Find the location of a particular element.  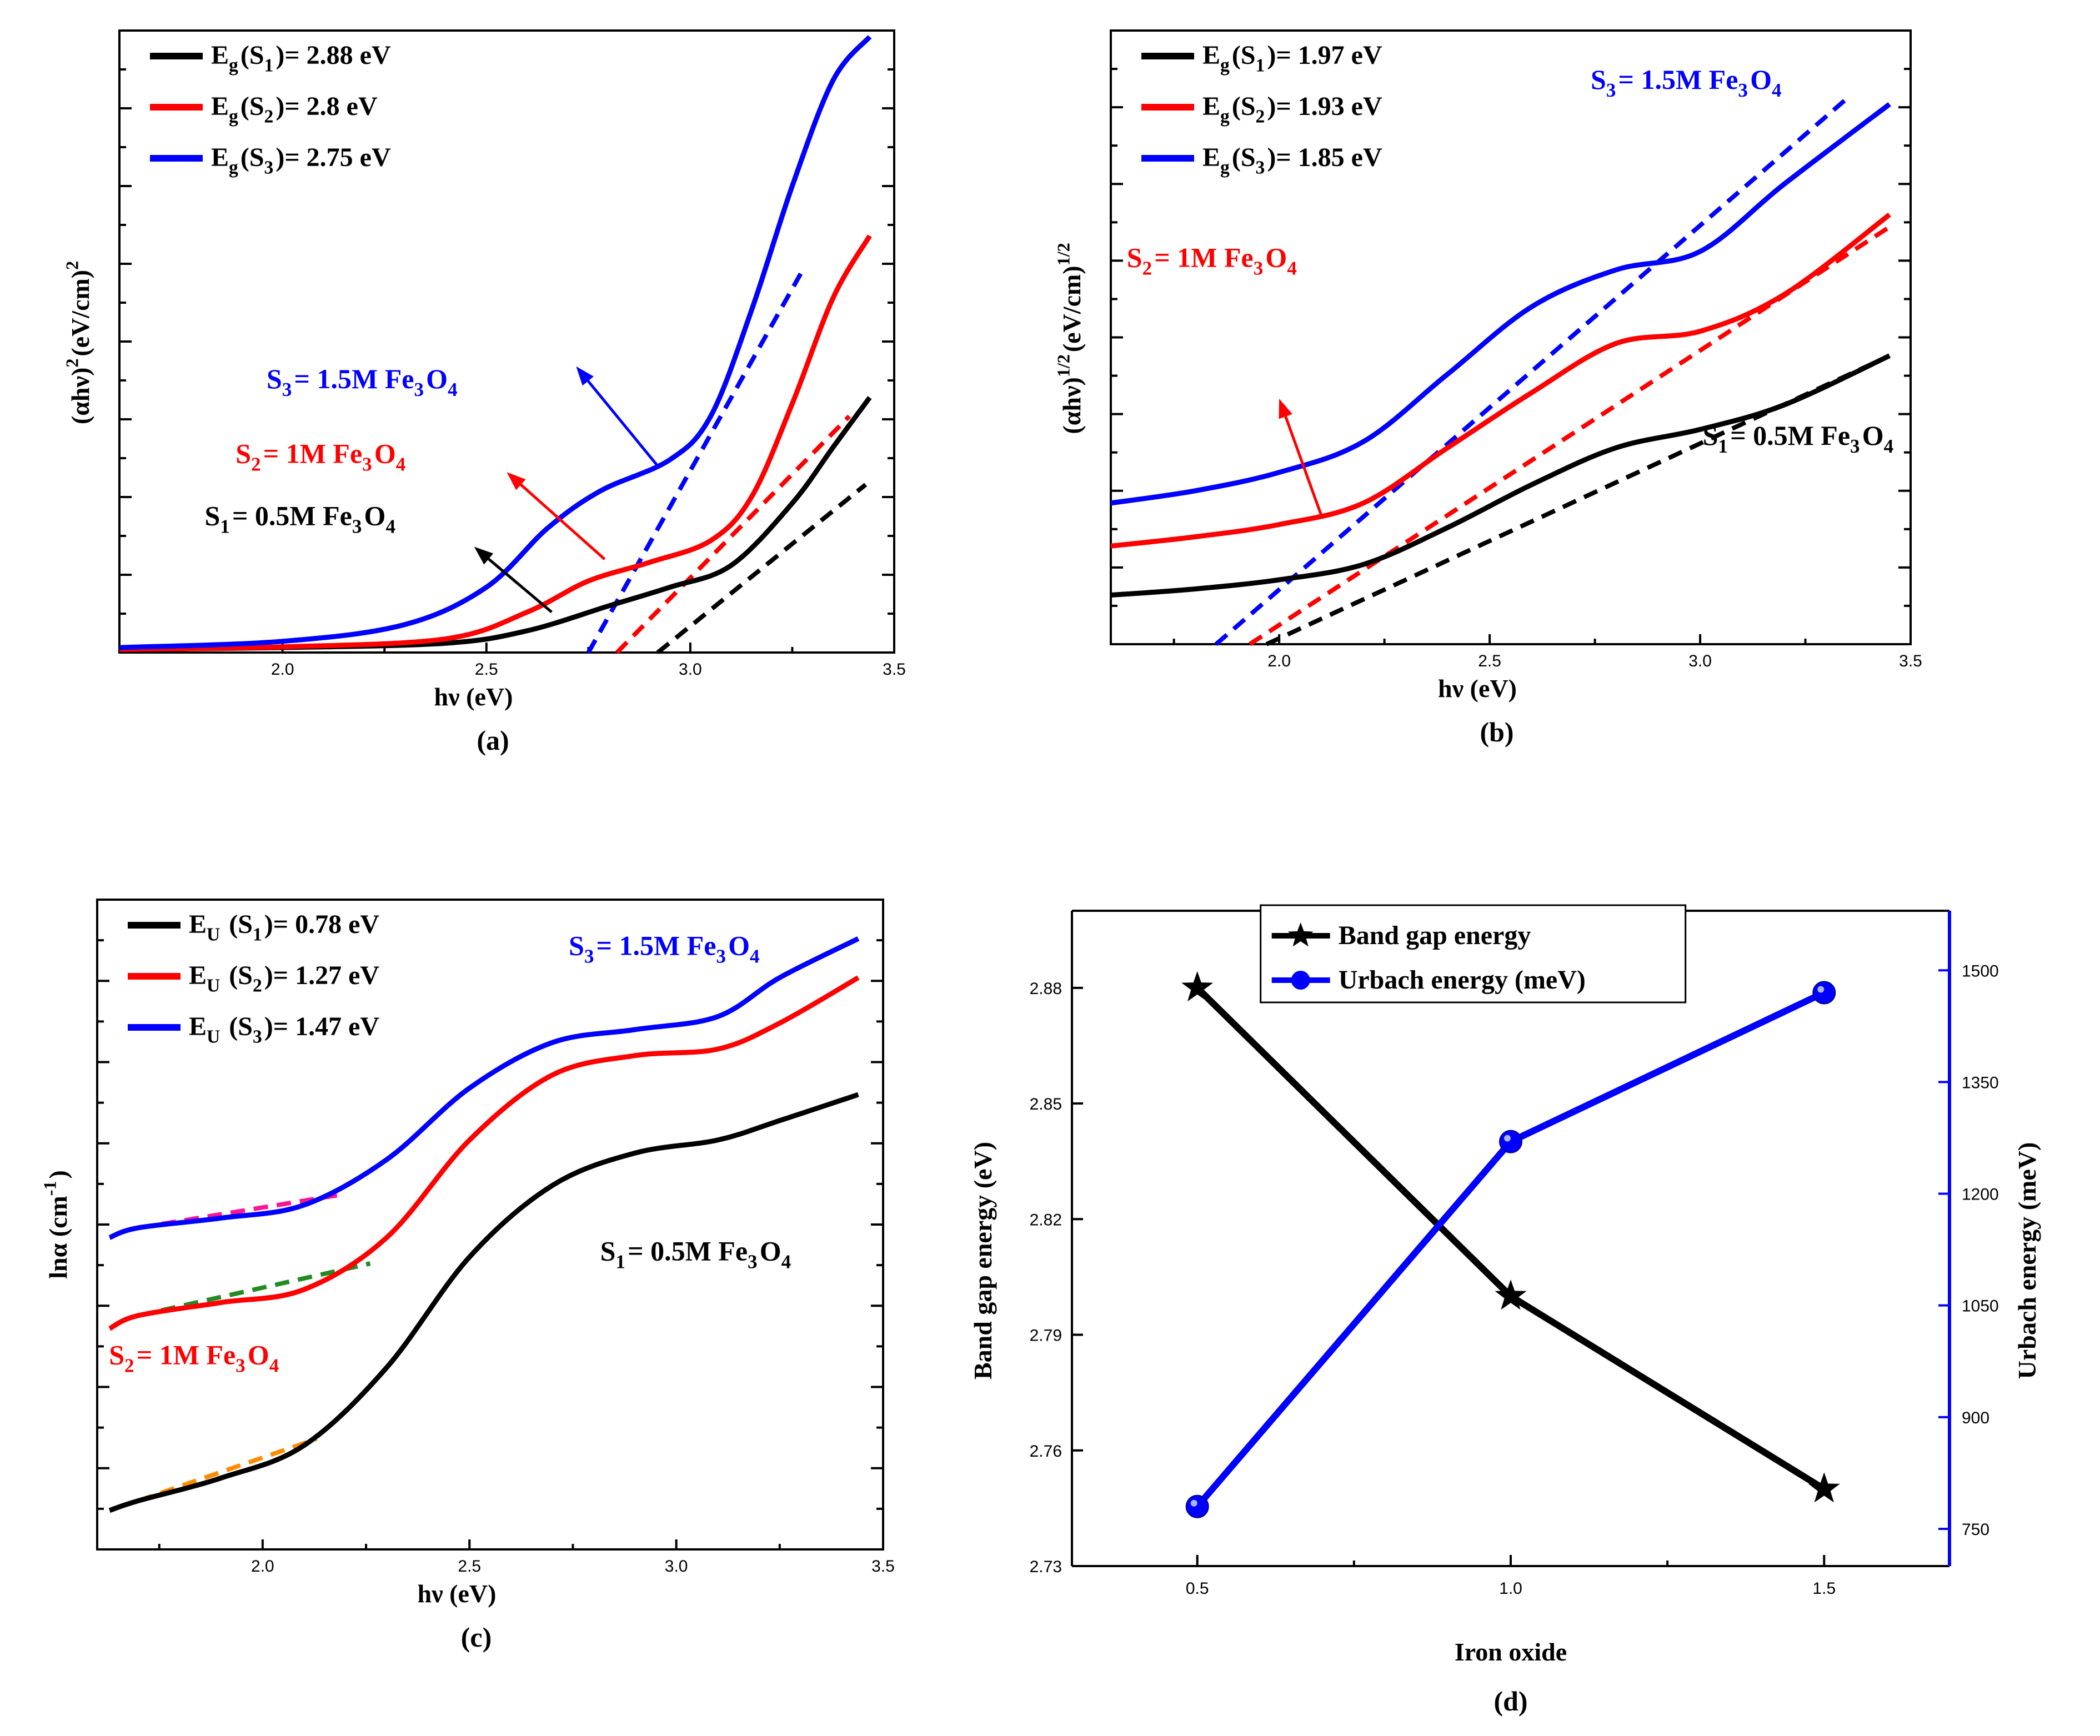

y-left-axis-title: Band gap energy (eV) is located at coordinates (983, 1260).